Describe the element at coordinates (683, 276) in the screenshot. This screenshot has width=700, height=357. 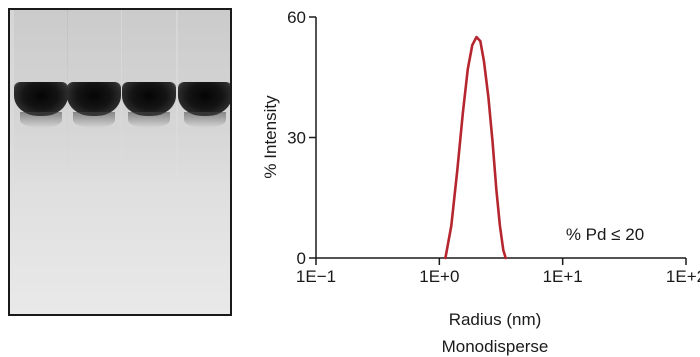
I see `x-tick-label: 1E+2` at that location.